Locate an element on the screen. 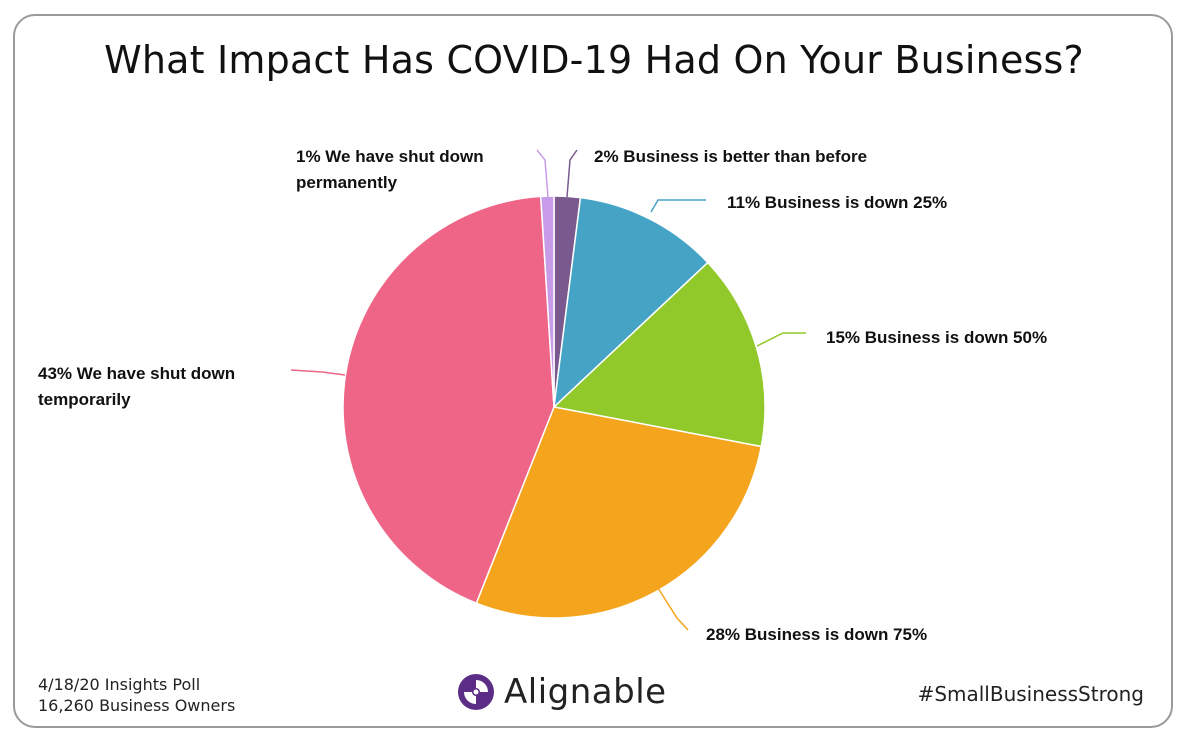 Image resolution: width=1188 pixels, height=744 pixels. slice-label: 28% Business is down 75% is located at coordinates (816, 634).